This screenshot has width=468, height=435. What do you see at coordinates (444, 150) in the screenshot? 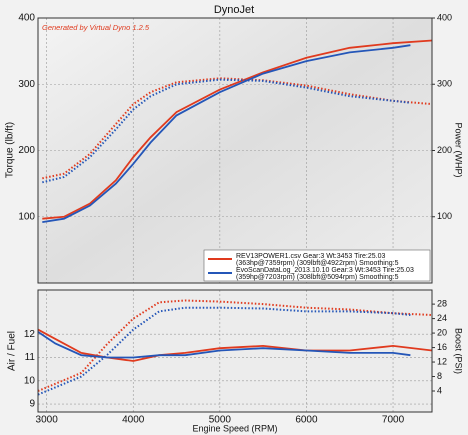
I see `y2-tick-label: 200` at bounding box center [444, 150].